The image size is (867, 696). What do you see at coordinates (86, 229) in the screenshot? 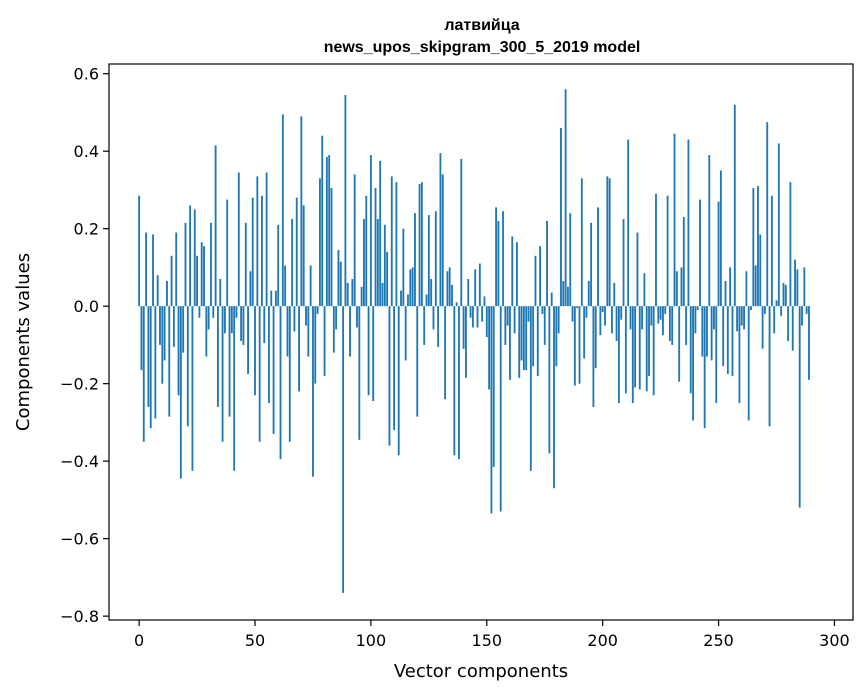
I see `y-tick-label: 0.2` at bounding box center [86, 229].